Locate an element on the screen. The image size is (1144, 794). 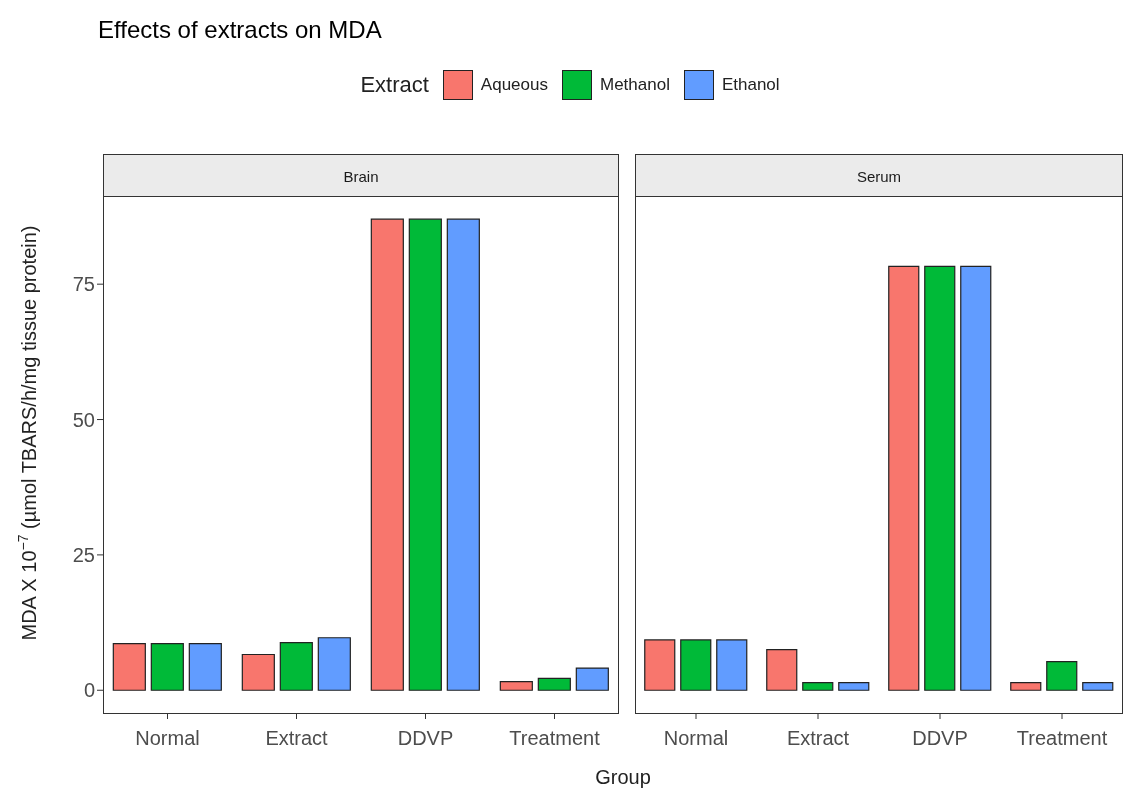
y-tick-label: 25 is located at coordinates (83, 555).